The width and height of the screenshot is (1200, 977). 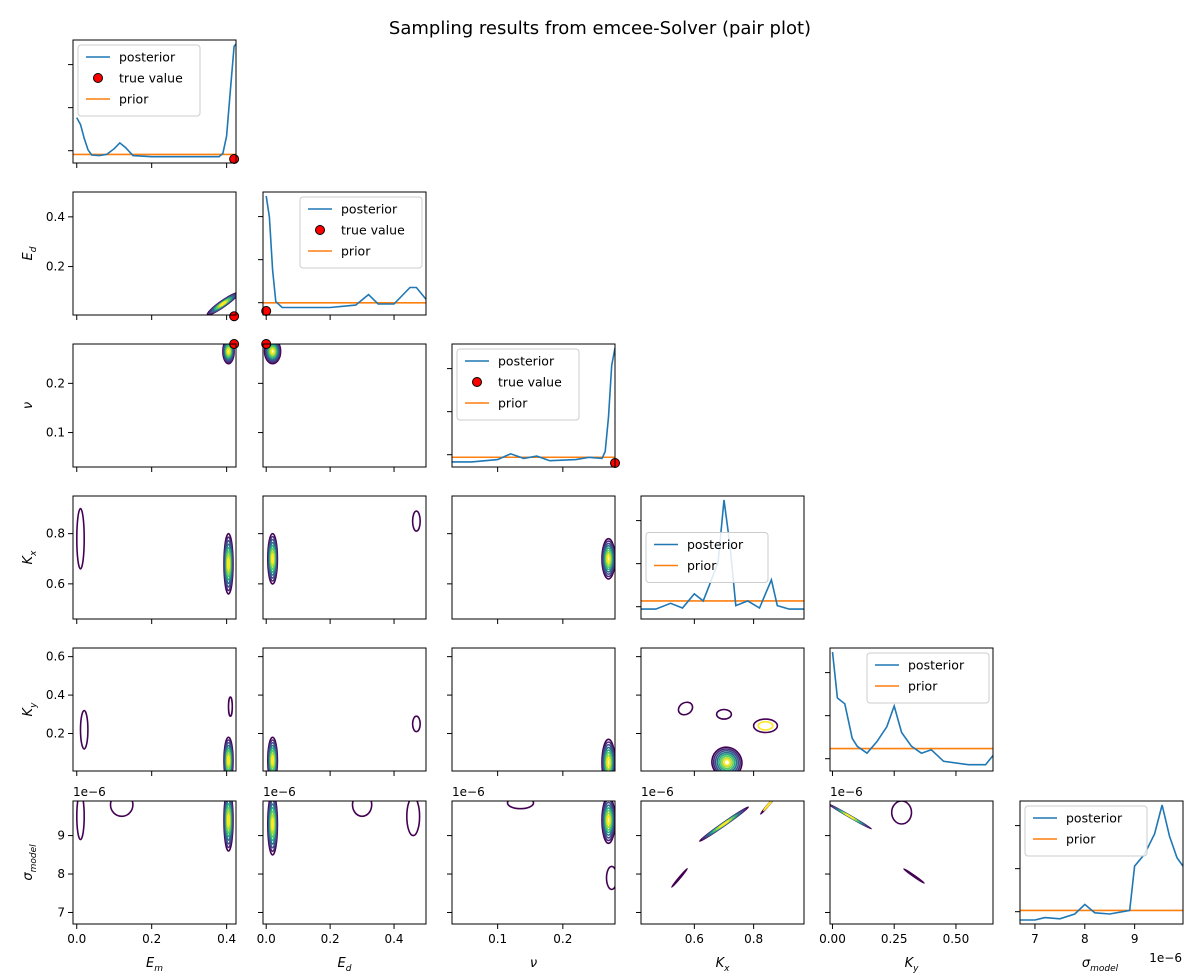 What do you see at coordinates (832, 939) in the screenshot?
I see `x-tick-label-K_y: 0.00` at bounding box center [832, 939].